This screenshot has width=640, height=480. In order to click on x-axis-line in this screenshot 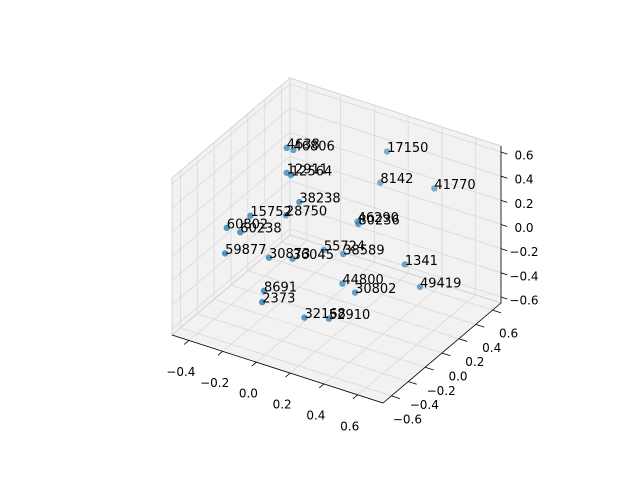, I will do `click(277, 369)`.